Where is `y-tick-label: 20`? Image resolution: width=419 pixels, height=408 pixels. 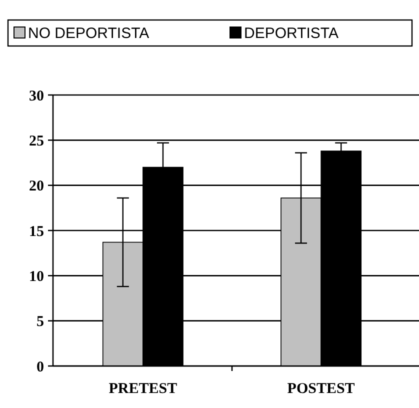 y-tick-label: 20 is located at coordinates (36, 186).